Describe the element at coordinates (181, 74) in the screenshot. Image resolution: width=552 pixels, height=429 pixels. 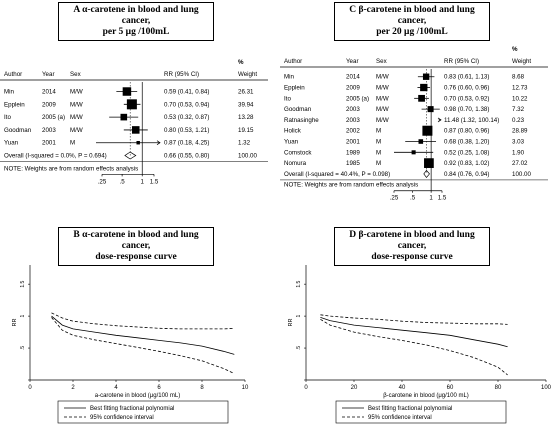
I see `col-header-rr: RR (95% CI)` at that location.